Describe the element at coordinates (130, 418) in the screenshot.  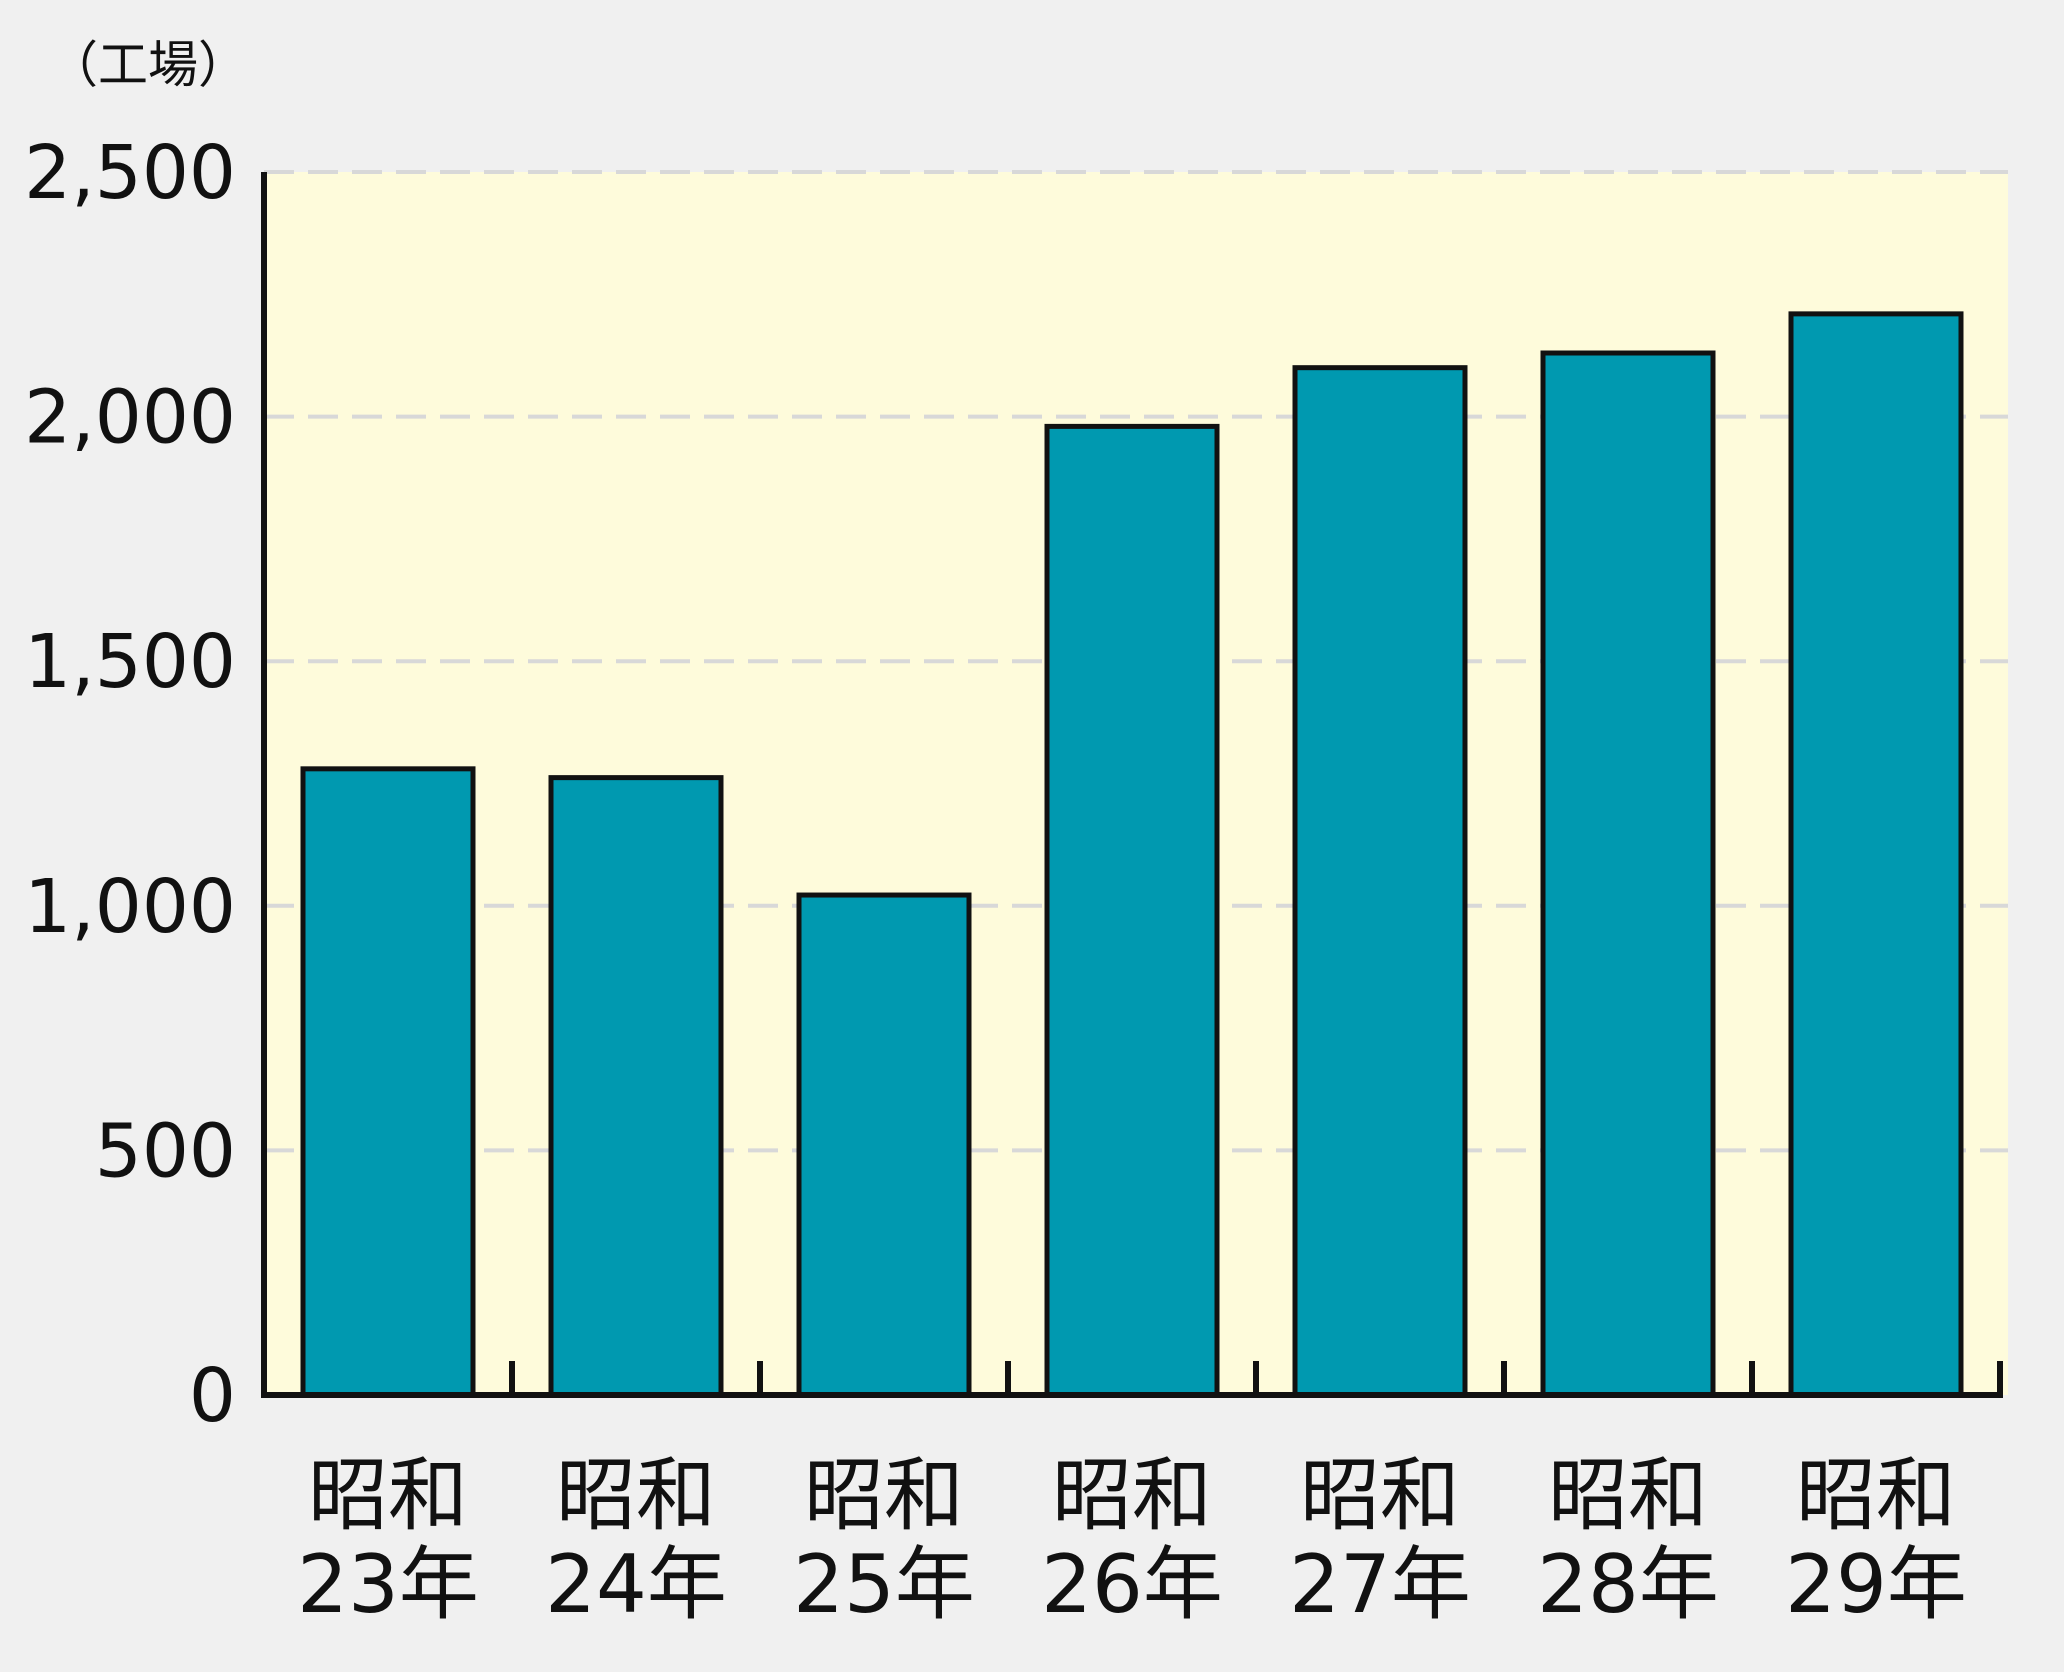
I see `y-tick-label: 2,000` at that location.